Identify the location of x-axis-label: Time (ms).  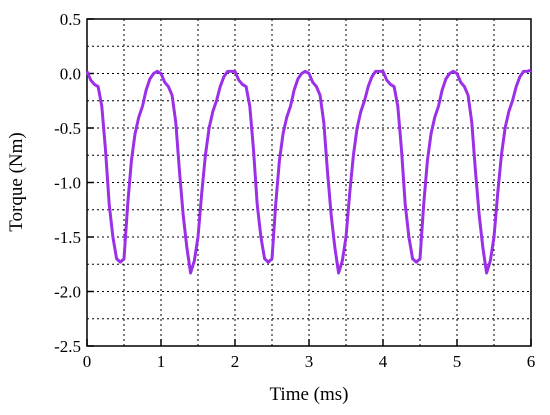
(308, 394).